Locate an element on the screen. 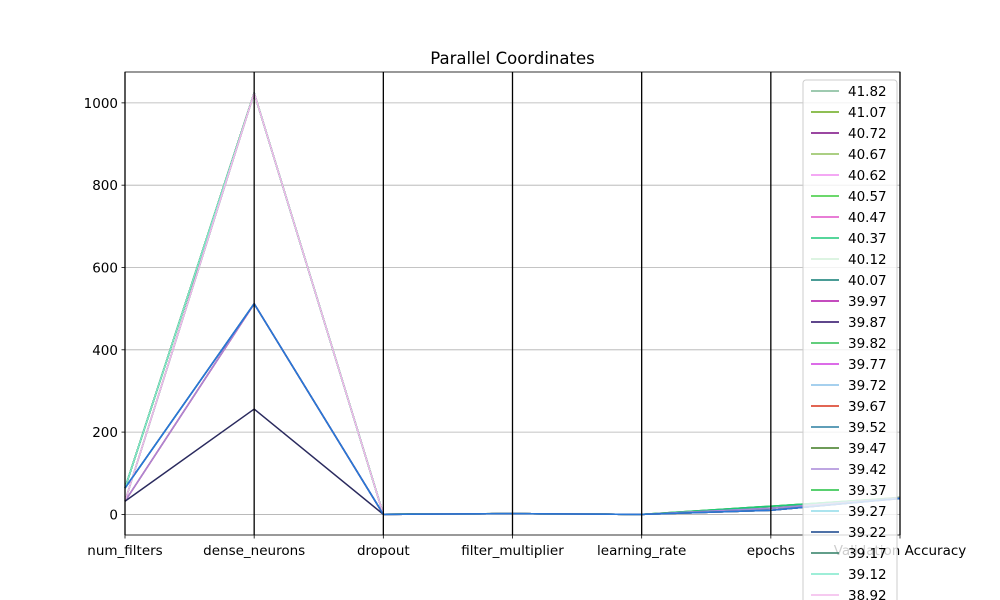  axis-label: dropout is located at coordinates (383, 551).